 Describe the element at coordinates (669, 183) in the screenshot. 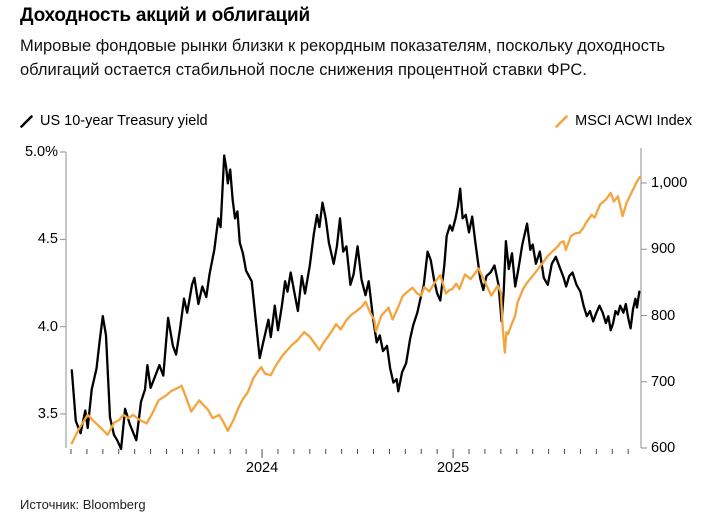

I see `right-axis-tick-label: 1,000` at that location.